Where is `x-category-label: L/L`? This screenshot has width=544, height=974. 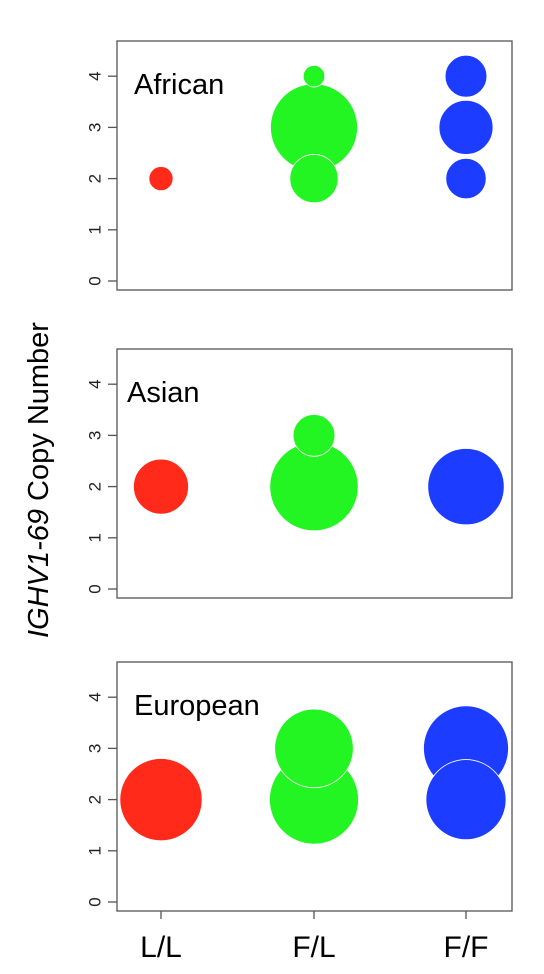
x-category-label: L/L is located at coordinates (161, 947).